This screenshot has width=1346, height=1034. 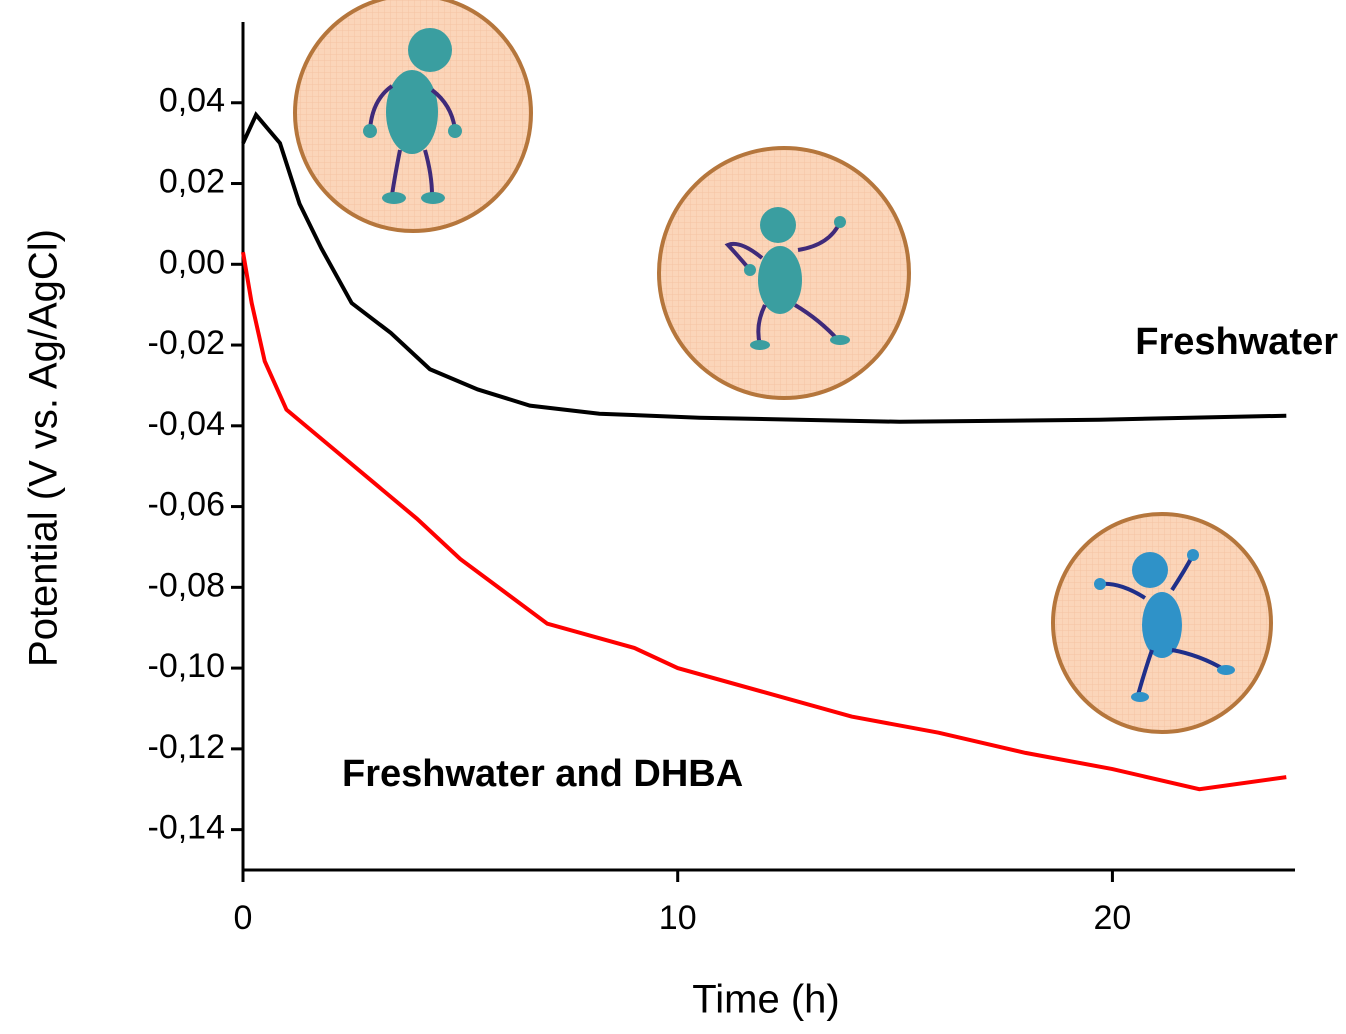 What do you see at coordinates (187, 828) in the screenshot?
I see `y-tick-label: -0,14` at bounding box center [187, 828].